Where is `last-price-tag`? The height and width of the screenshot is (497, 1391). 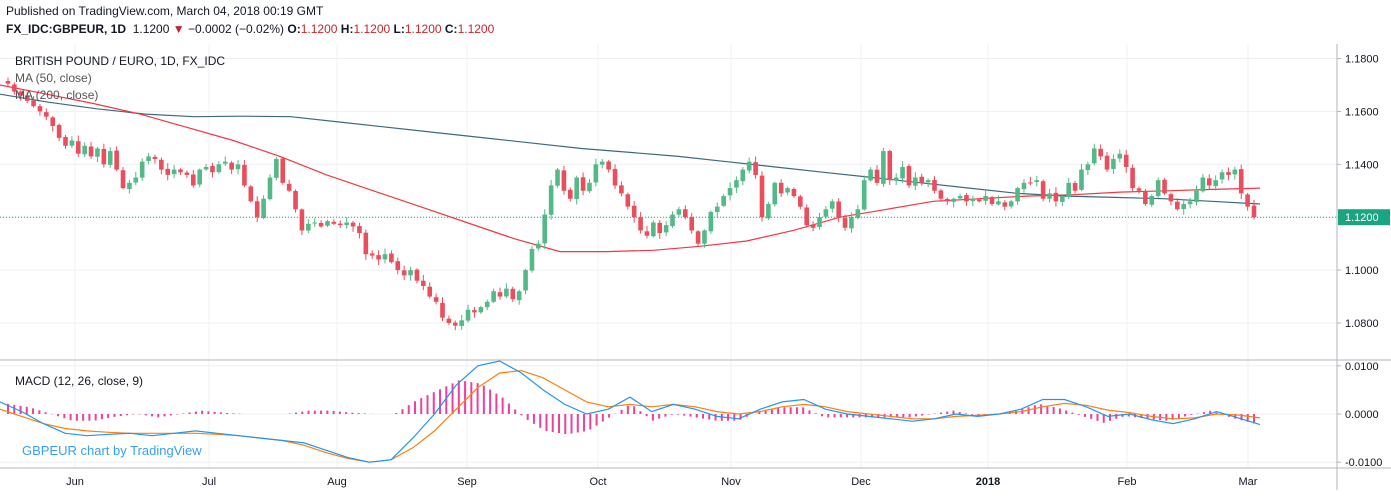 last-price-tag is located at coordinates (1364, 217).